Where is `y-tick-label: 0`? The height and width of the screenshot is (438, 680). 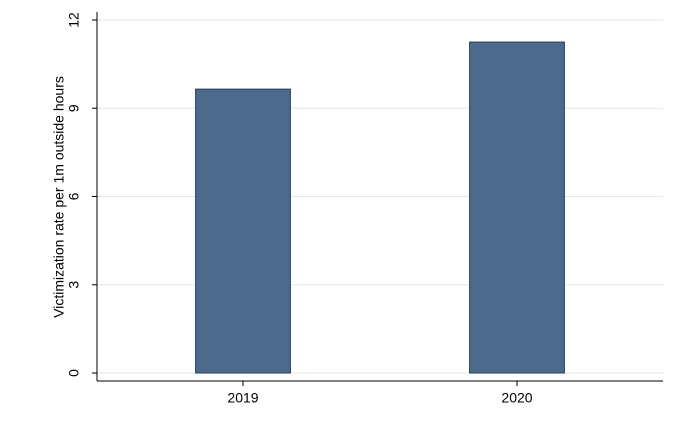 y-tick-label: 0 is located at coordinates (74, 373).